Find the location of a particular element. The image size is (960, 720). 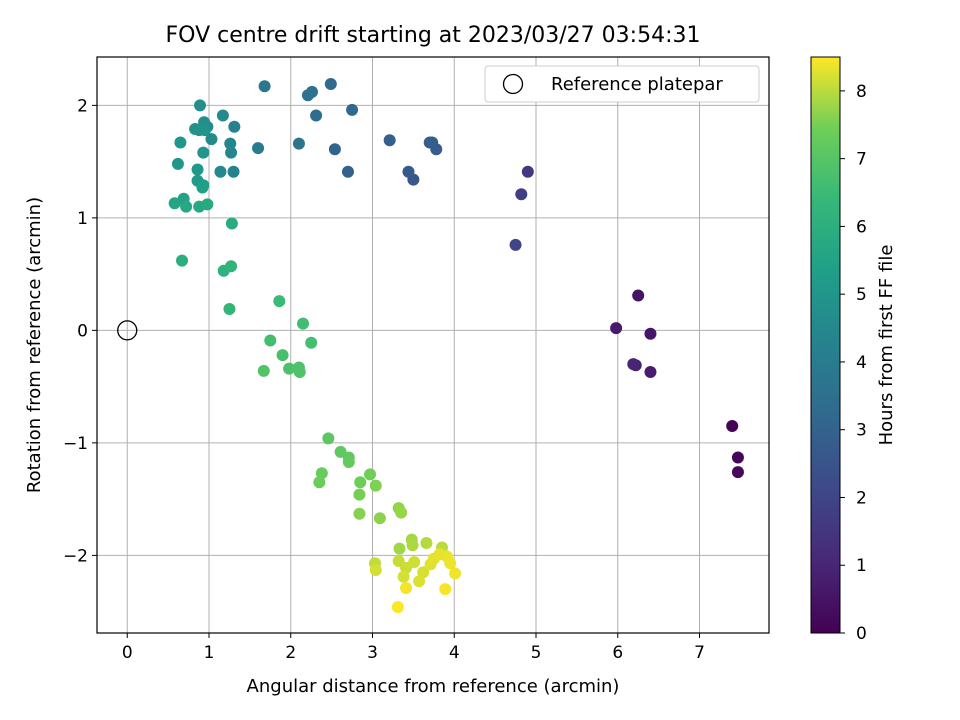

y-tick-label: −2 is located at coordinates (75, 556).